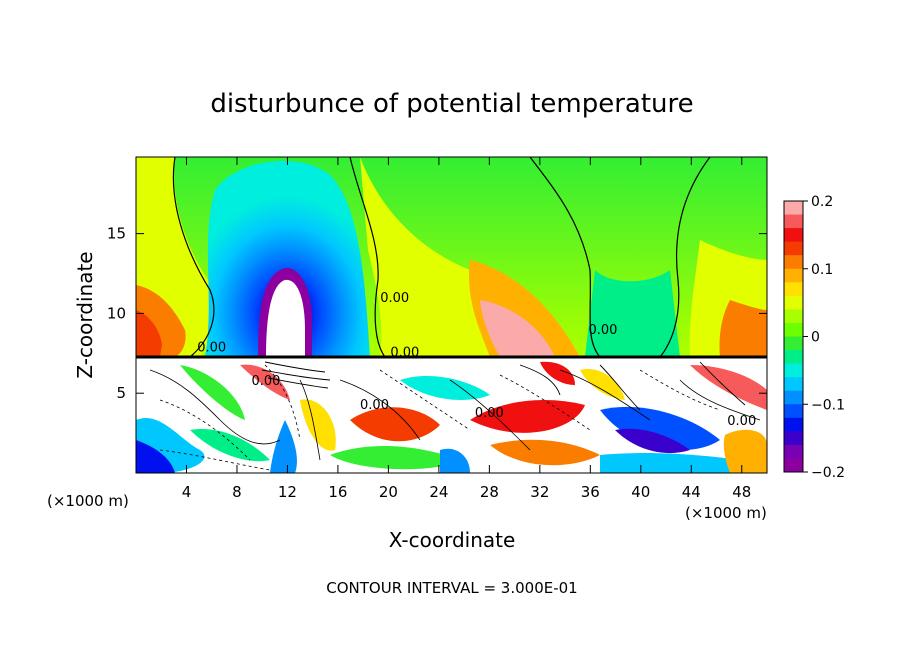 The image size is (904, 654). Describe the element at coordinates (640, 492) in the screenshot. I see `x-tick-label: 40` at that location.